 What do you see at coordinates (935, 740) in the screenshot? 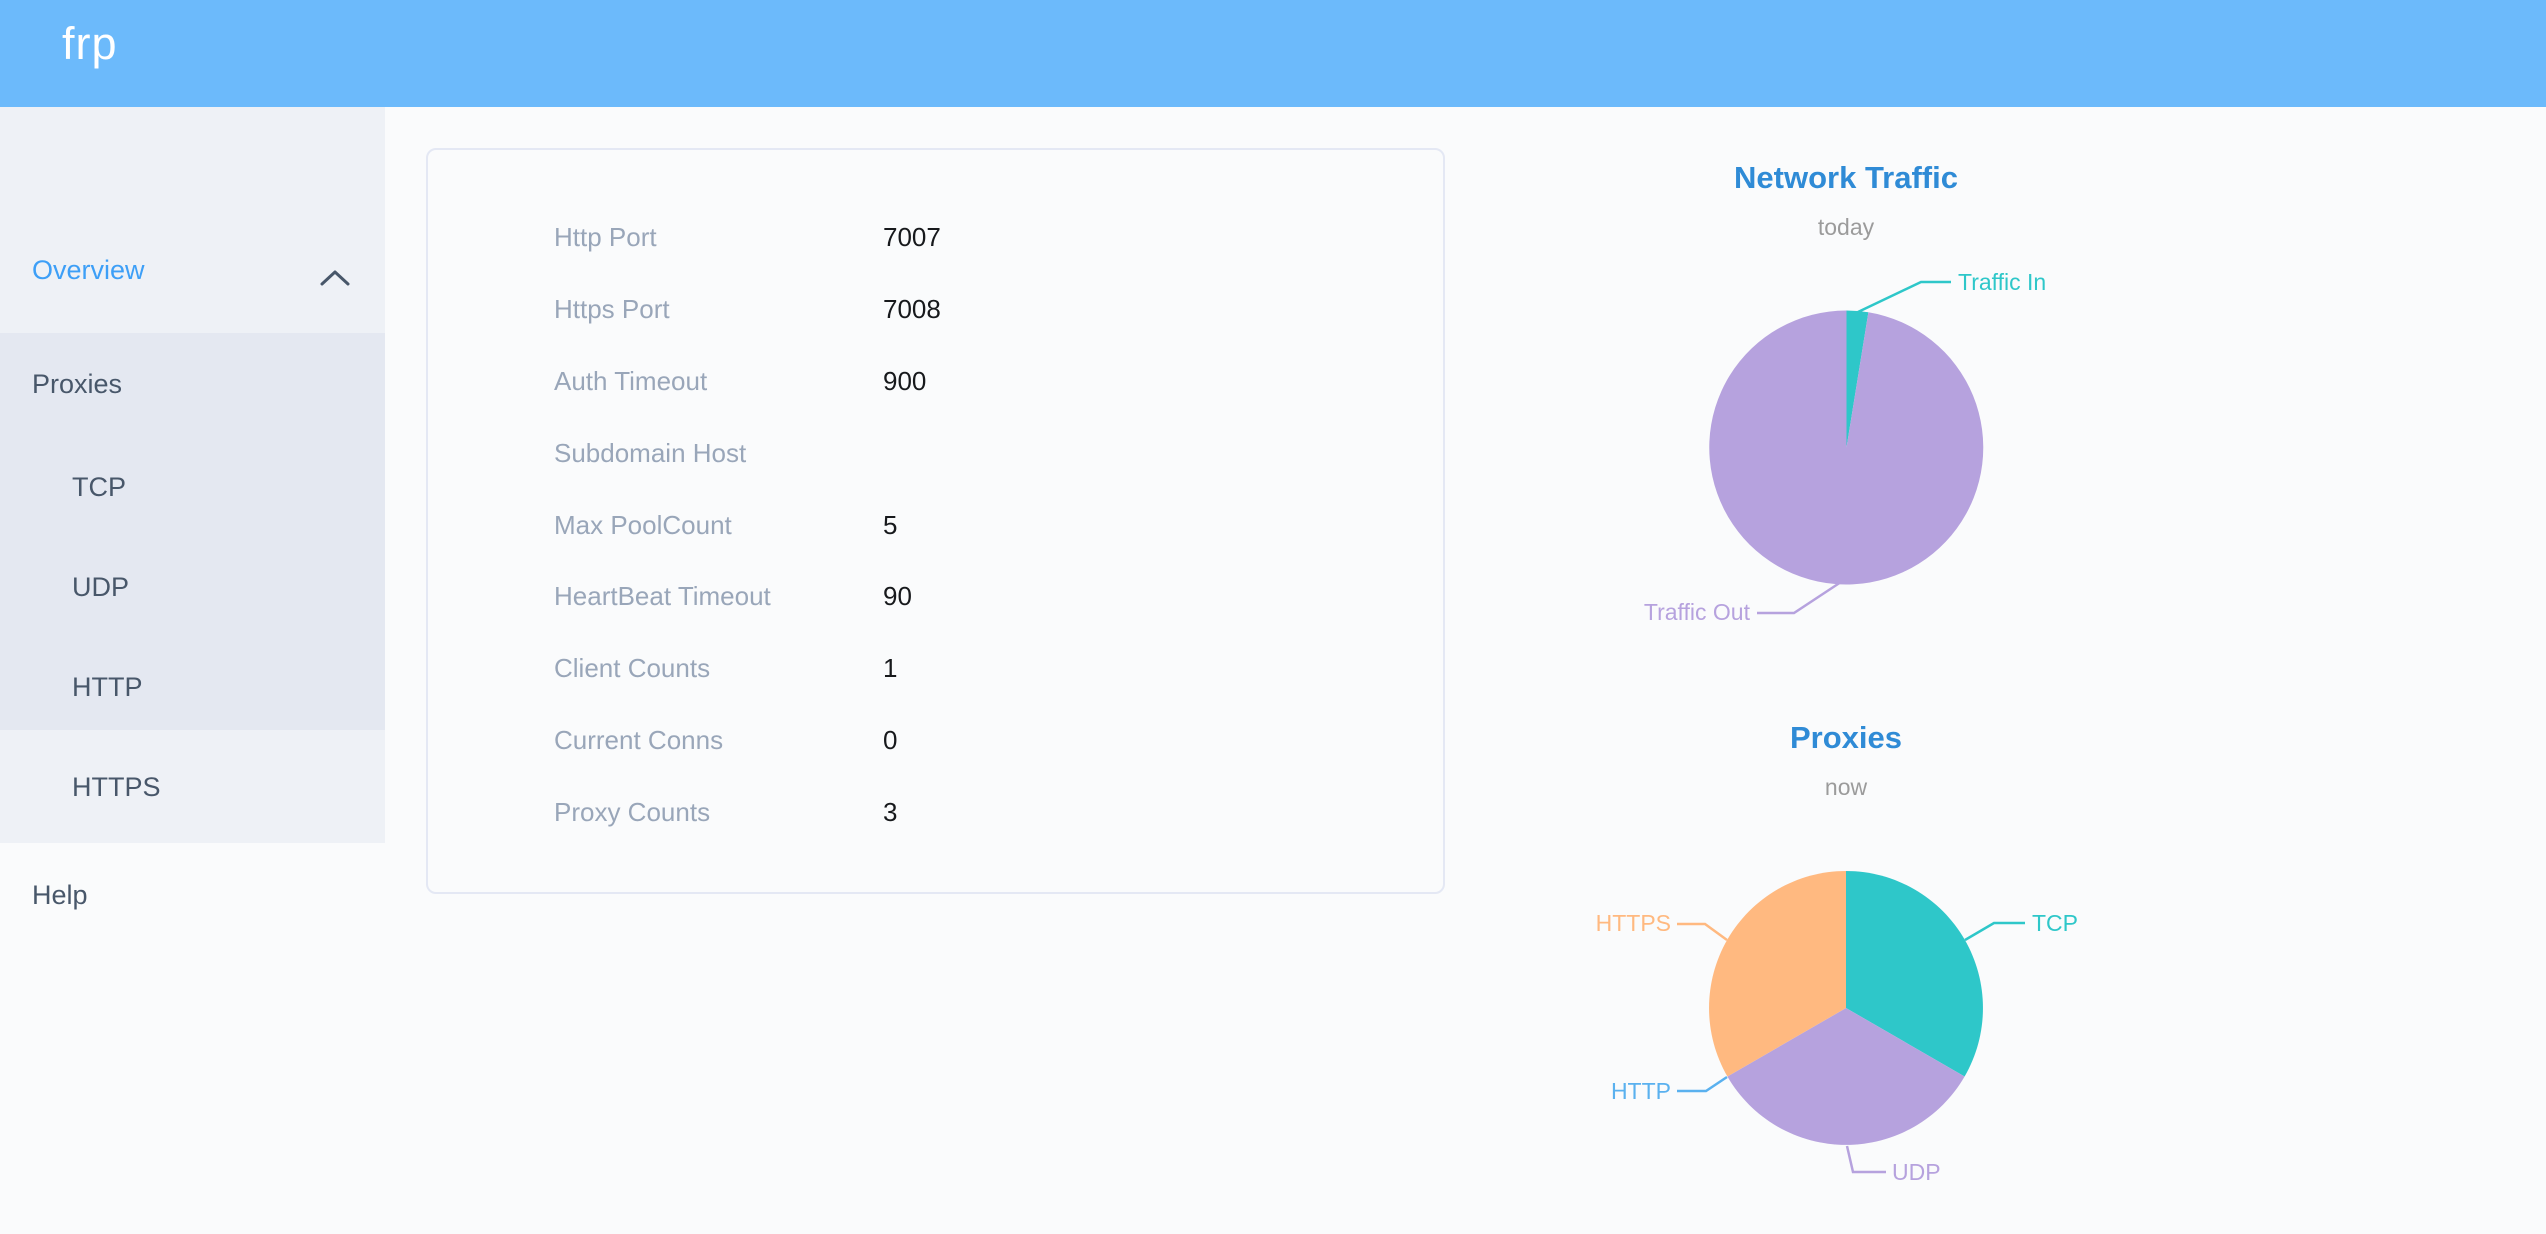
I see `config-row: Current Conns 0` at bounding box center [935, 740].